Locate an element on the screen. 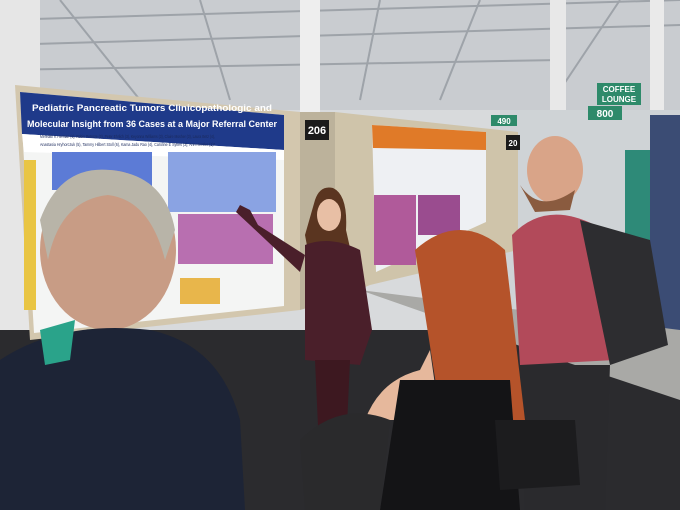 This screenshot has width=680, height=510. aisle-sign is located at coordinates (504, 120).